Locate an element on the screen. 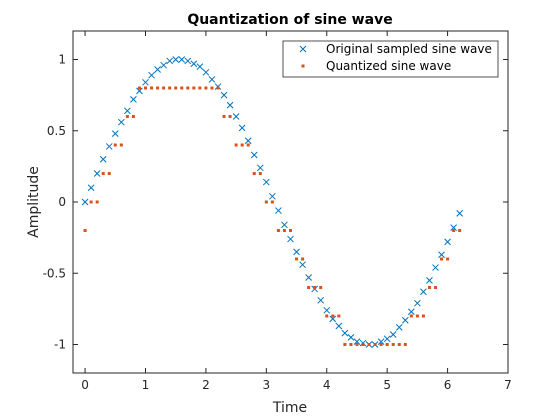 The height and width of the screenshot is (420, 560). y-tick-label: 0.5 is located at coordinates (56, 131).